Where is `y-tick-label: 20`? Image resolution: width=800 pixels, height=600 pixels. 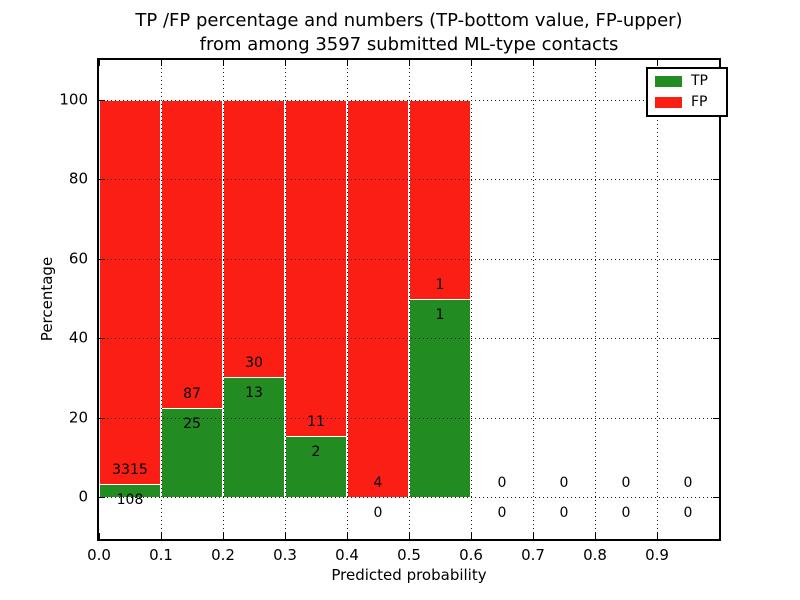
y-tick-label: 20 is located at coordinates (78, 417).